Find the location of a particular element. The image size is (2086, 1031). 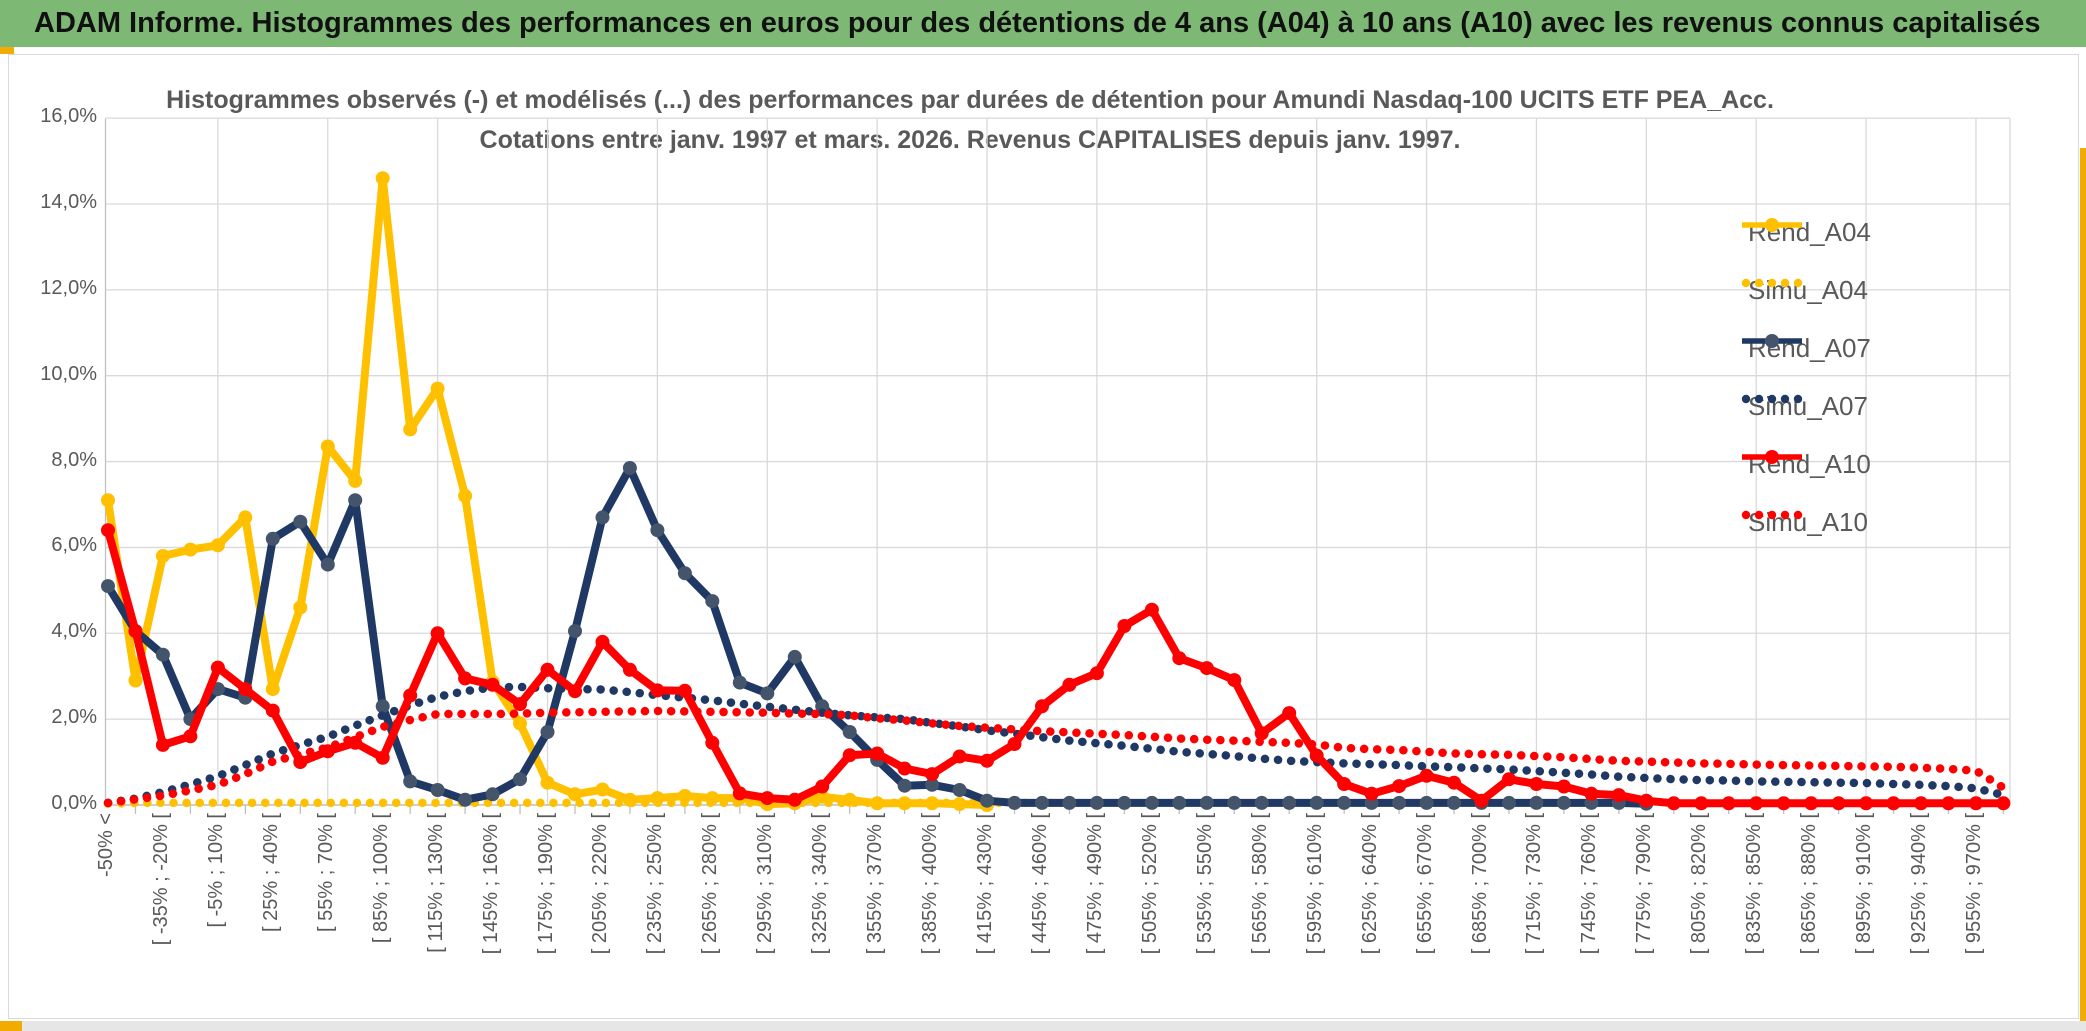

y-axis-label: 12,0% is located at coordinates (68, 287).